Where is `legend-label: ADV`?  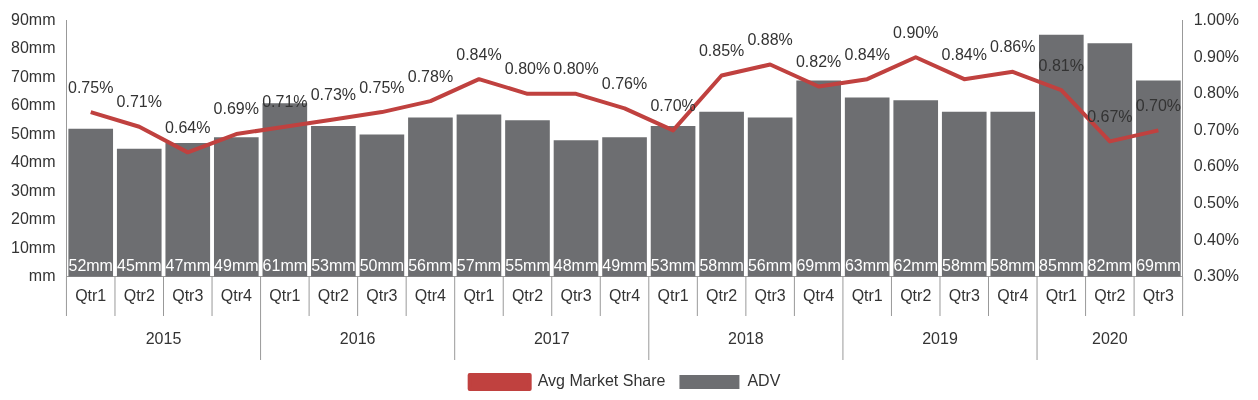 legend-label: ADV is located at coordinates (764, 381).